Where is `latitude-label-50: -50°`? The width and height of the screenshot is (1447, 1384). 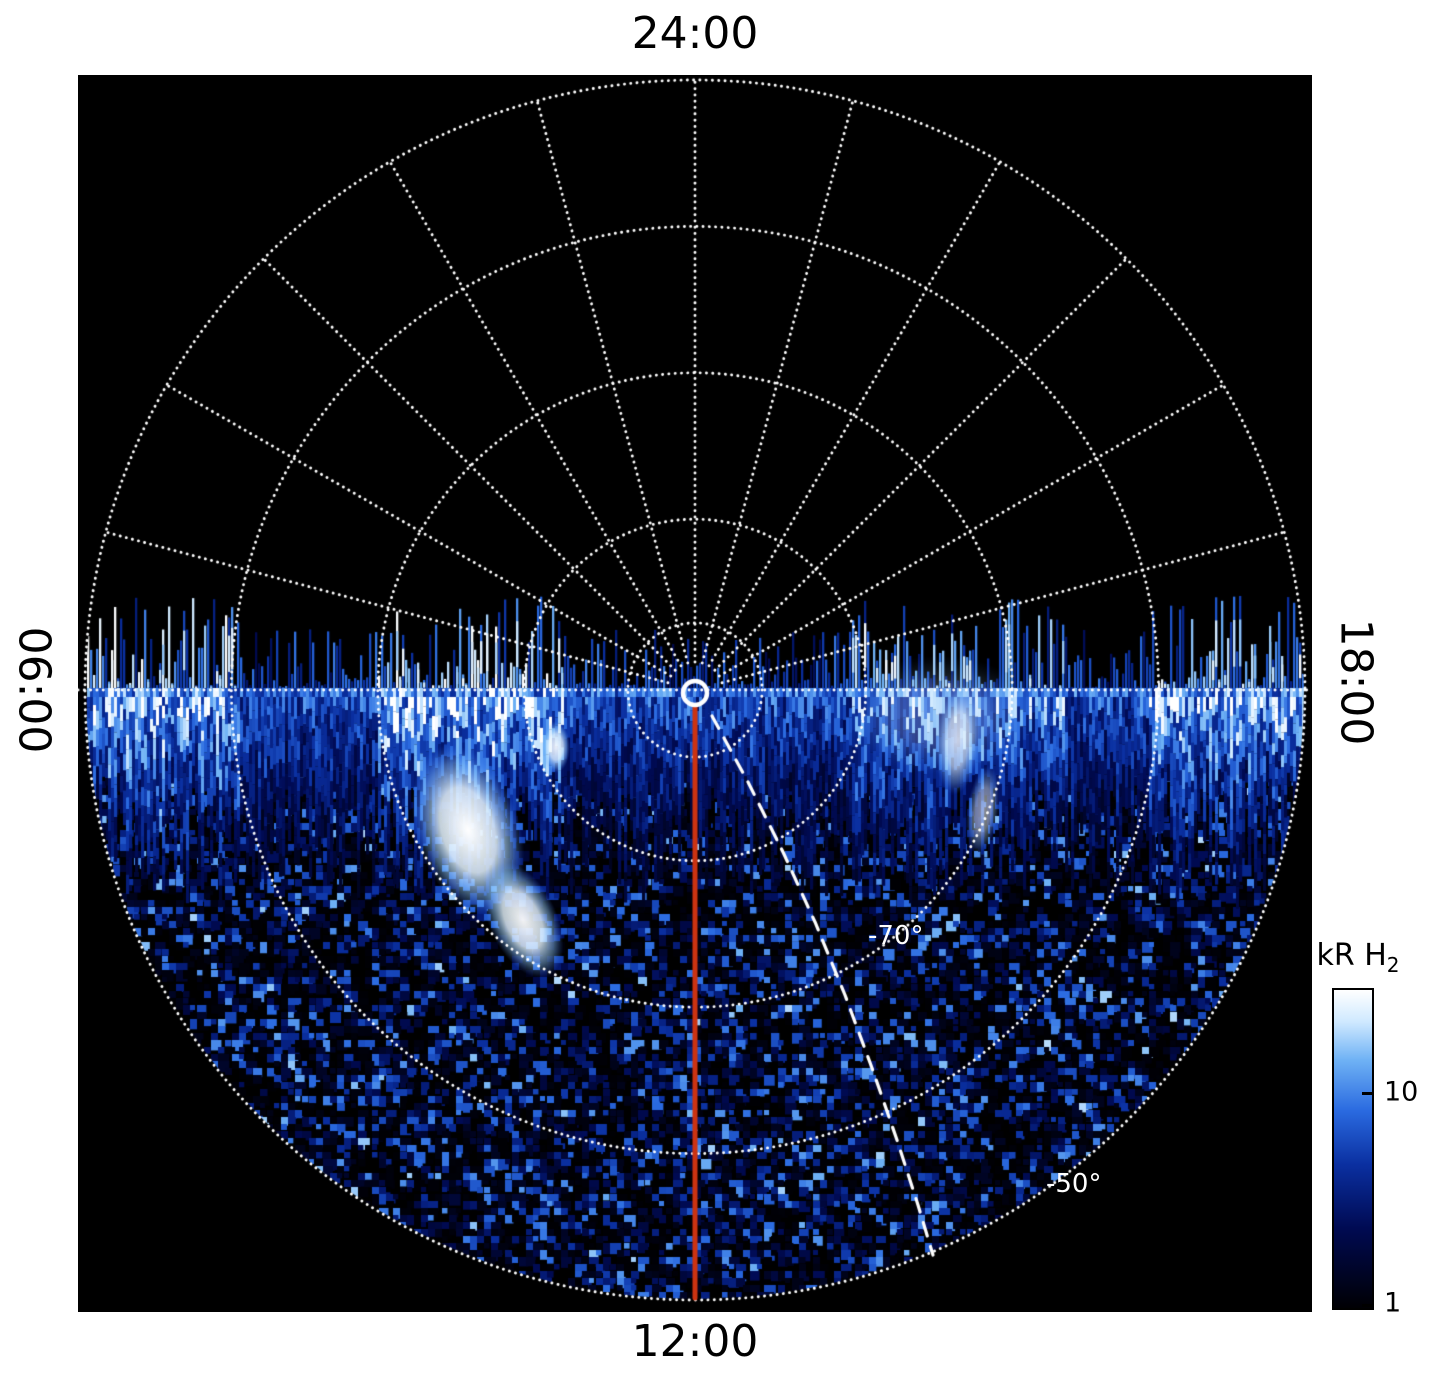
latitude-label-50: -50° is located at coordinates (1074, 1184).